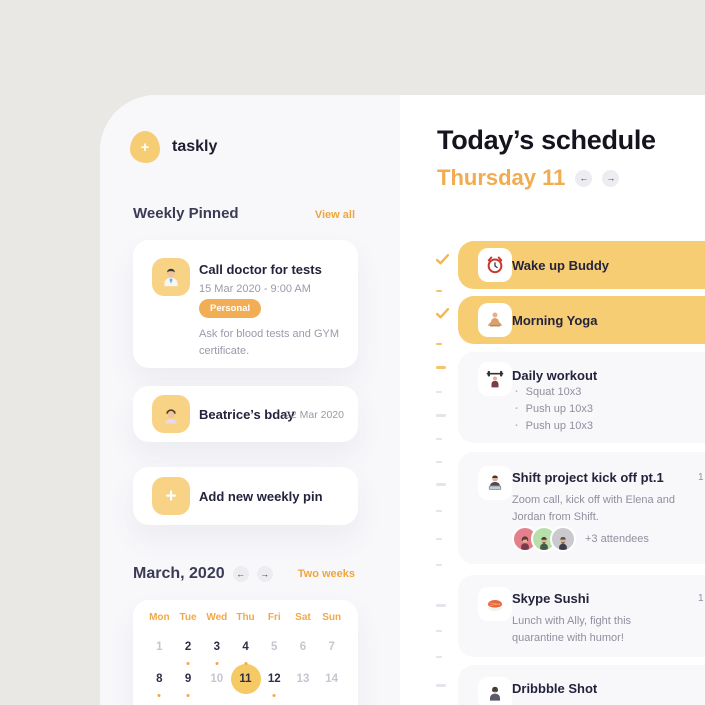  I want to click on plus-icon: +, so click(171, 496).